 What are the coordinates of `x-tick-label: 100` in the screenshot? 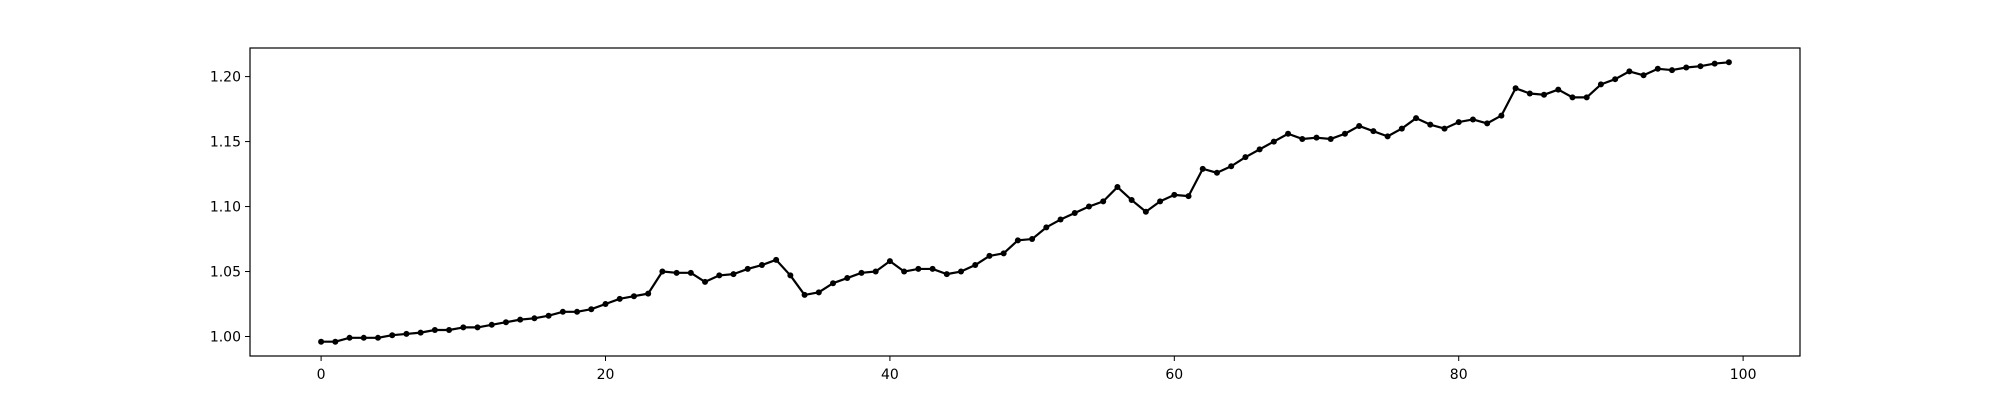 It's located at (1743, 375).